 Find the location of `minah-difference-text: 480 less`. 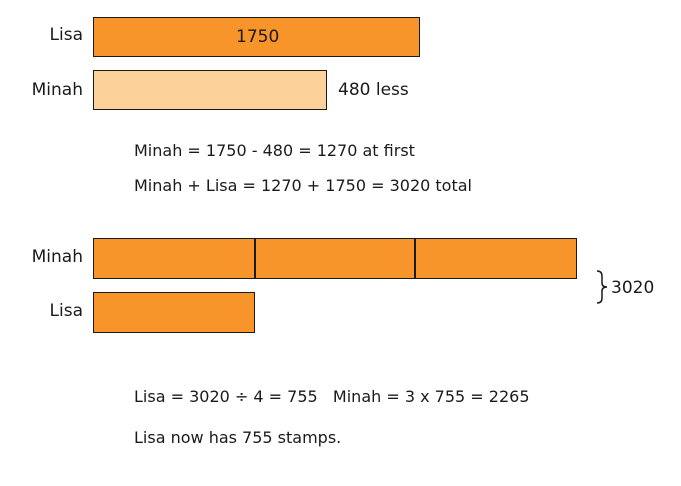

minah-difference-text: 480 less is located at coordinates (373, 90).